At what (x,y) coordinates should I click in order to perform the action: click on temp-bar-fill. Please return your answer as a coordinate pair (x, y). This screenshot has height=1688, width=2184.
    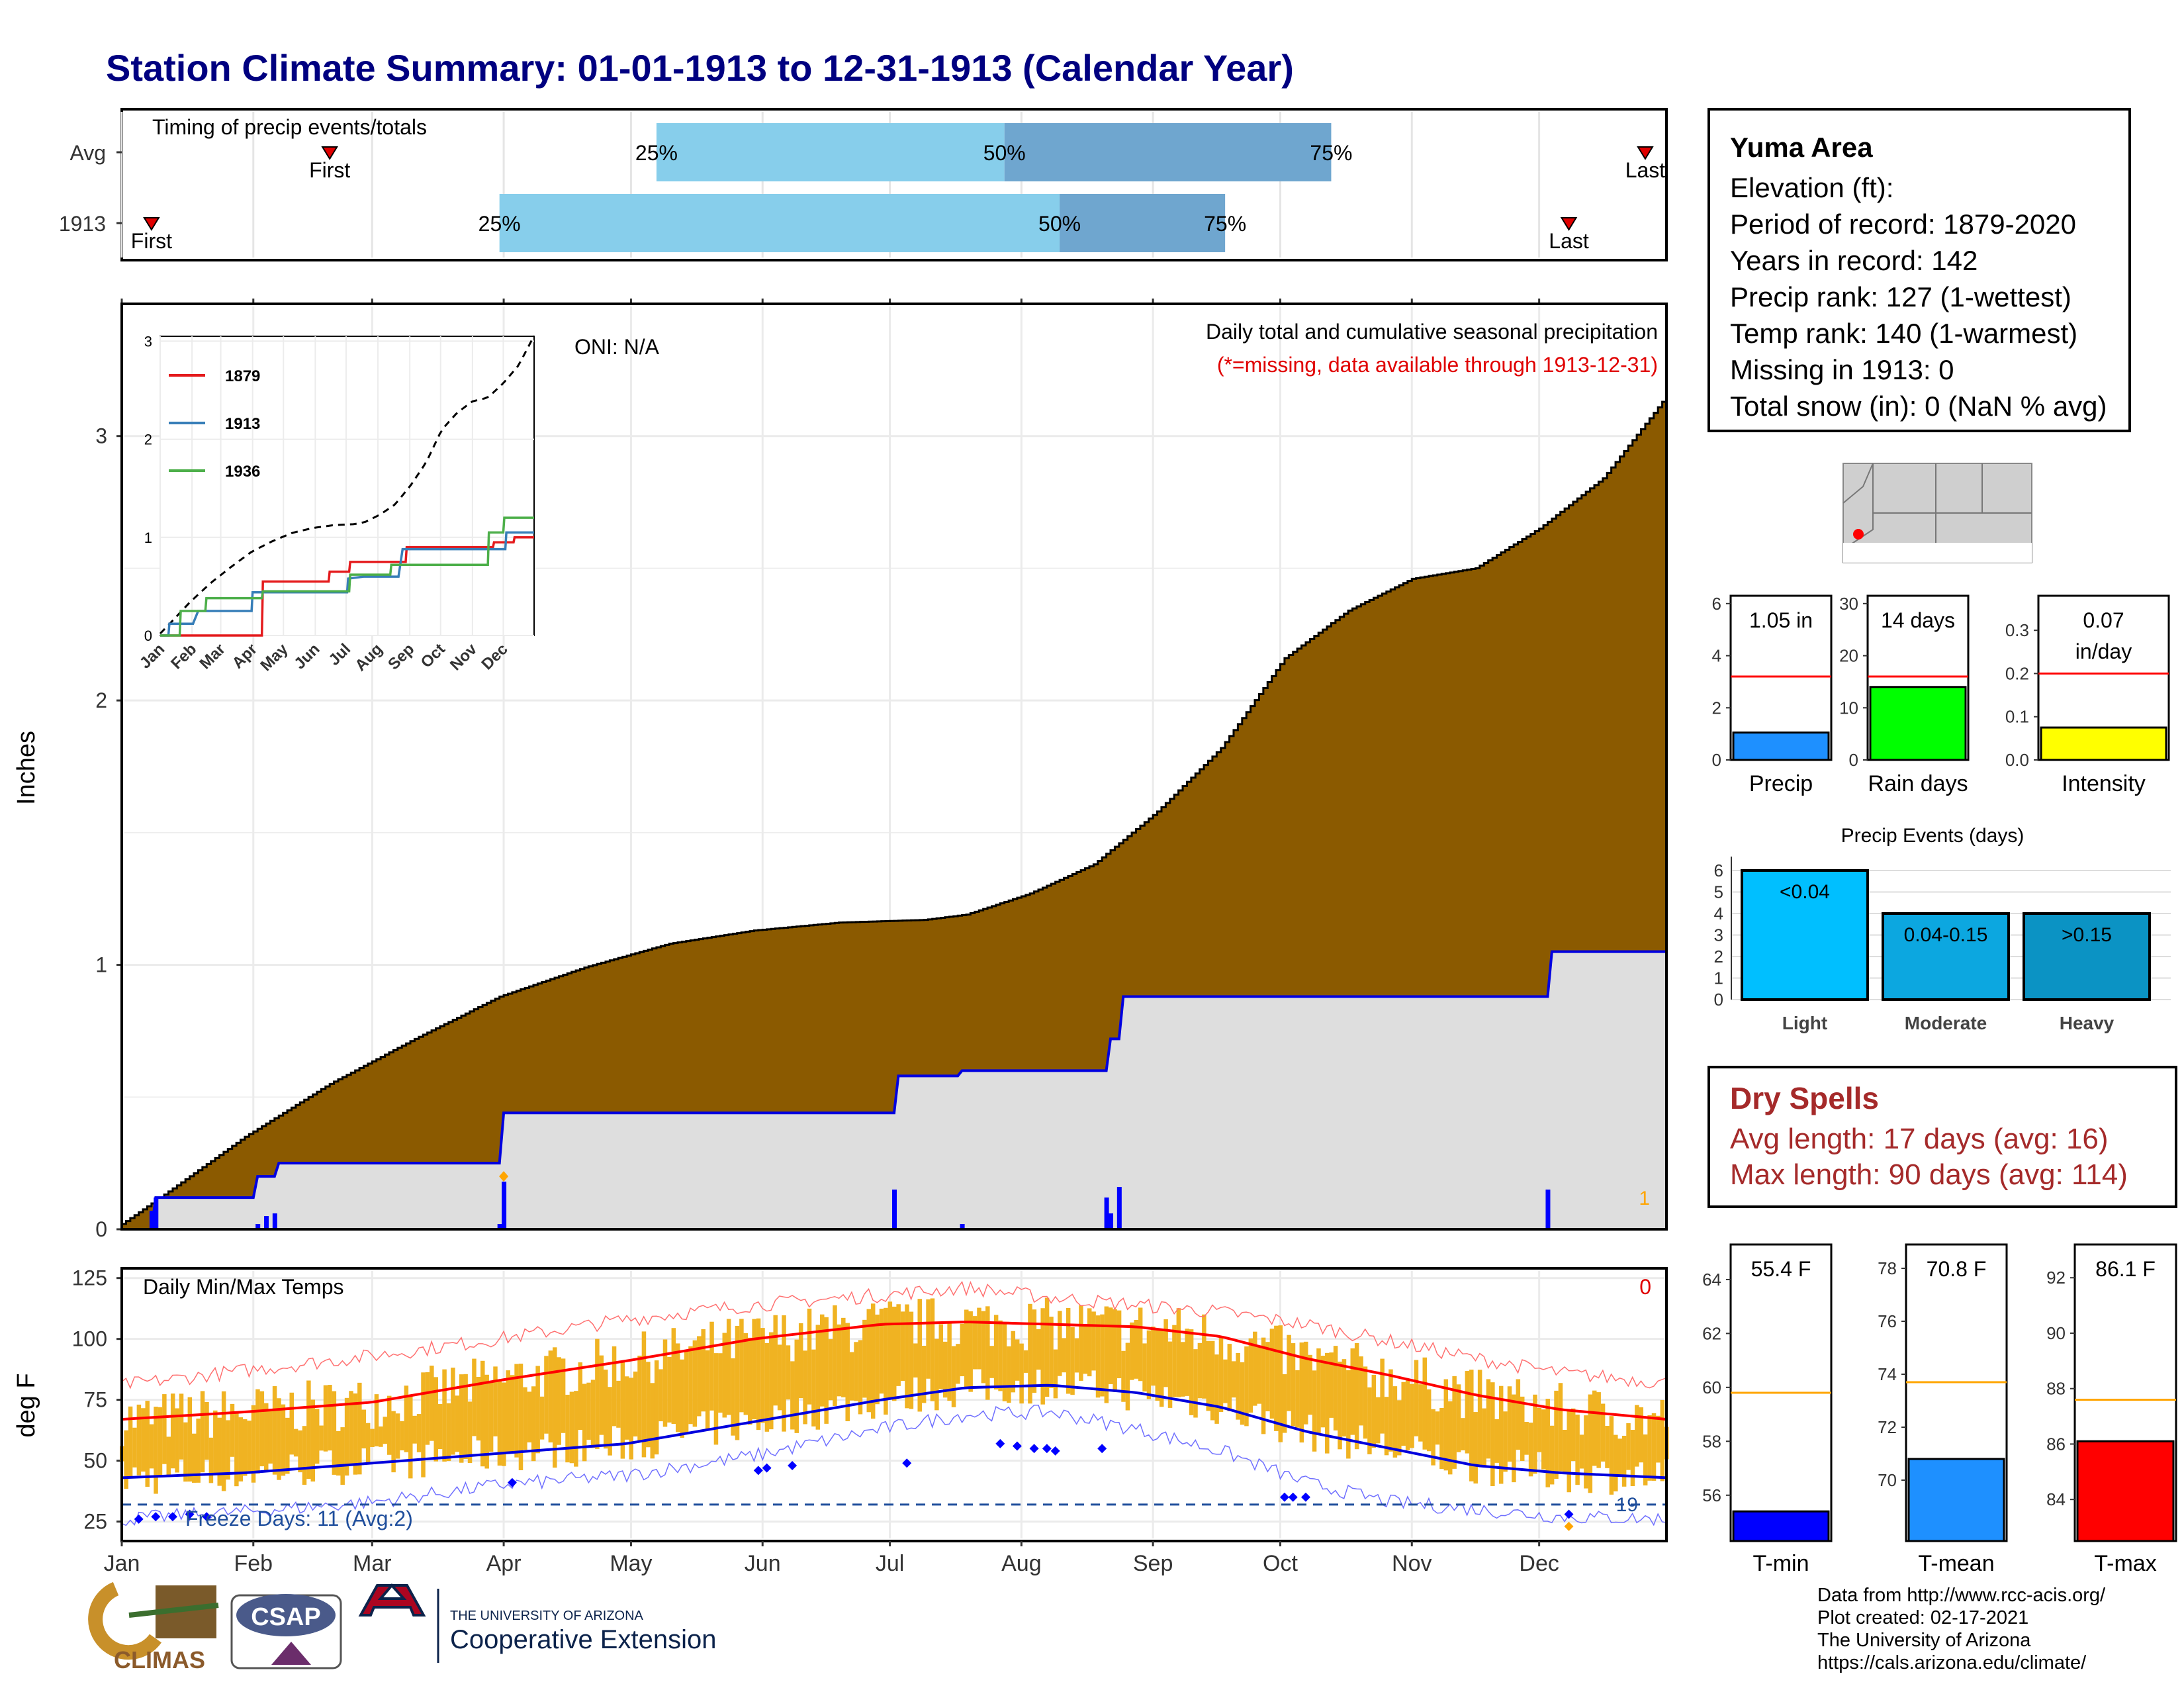
    Looking at the image, I should click on (1781, 1526).